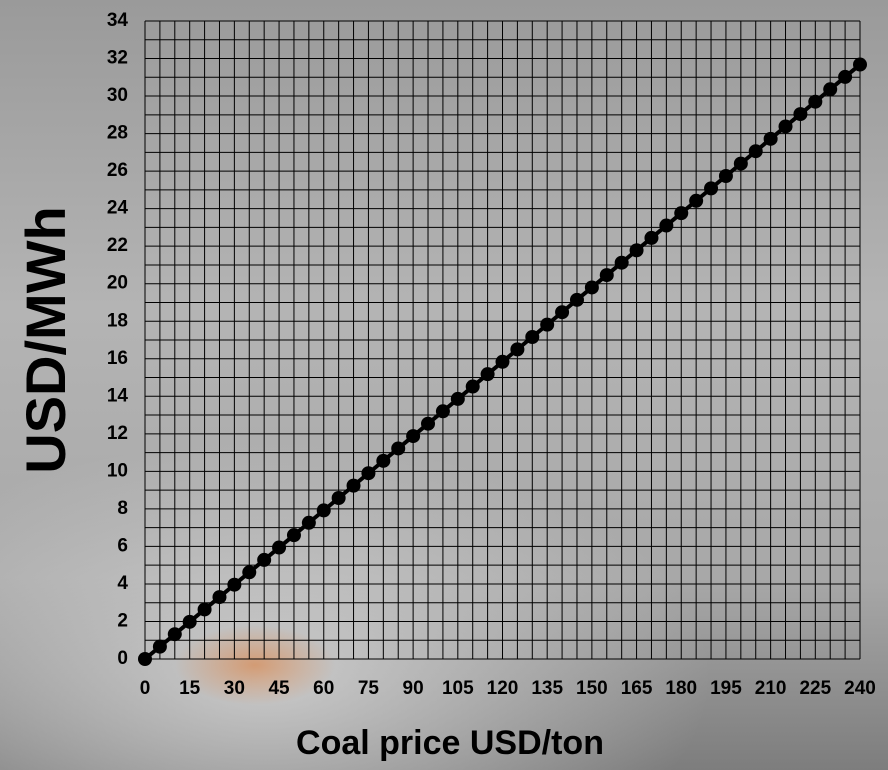  What do you see at coordinates (815, 688) in the screenshot?
I see `x-tick-label: 225` at bounding box center [815, 688].